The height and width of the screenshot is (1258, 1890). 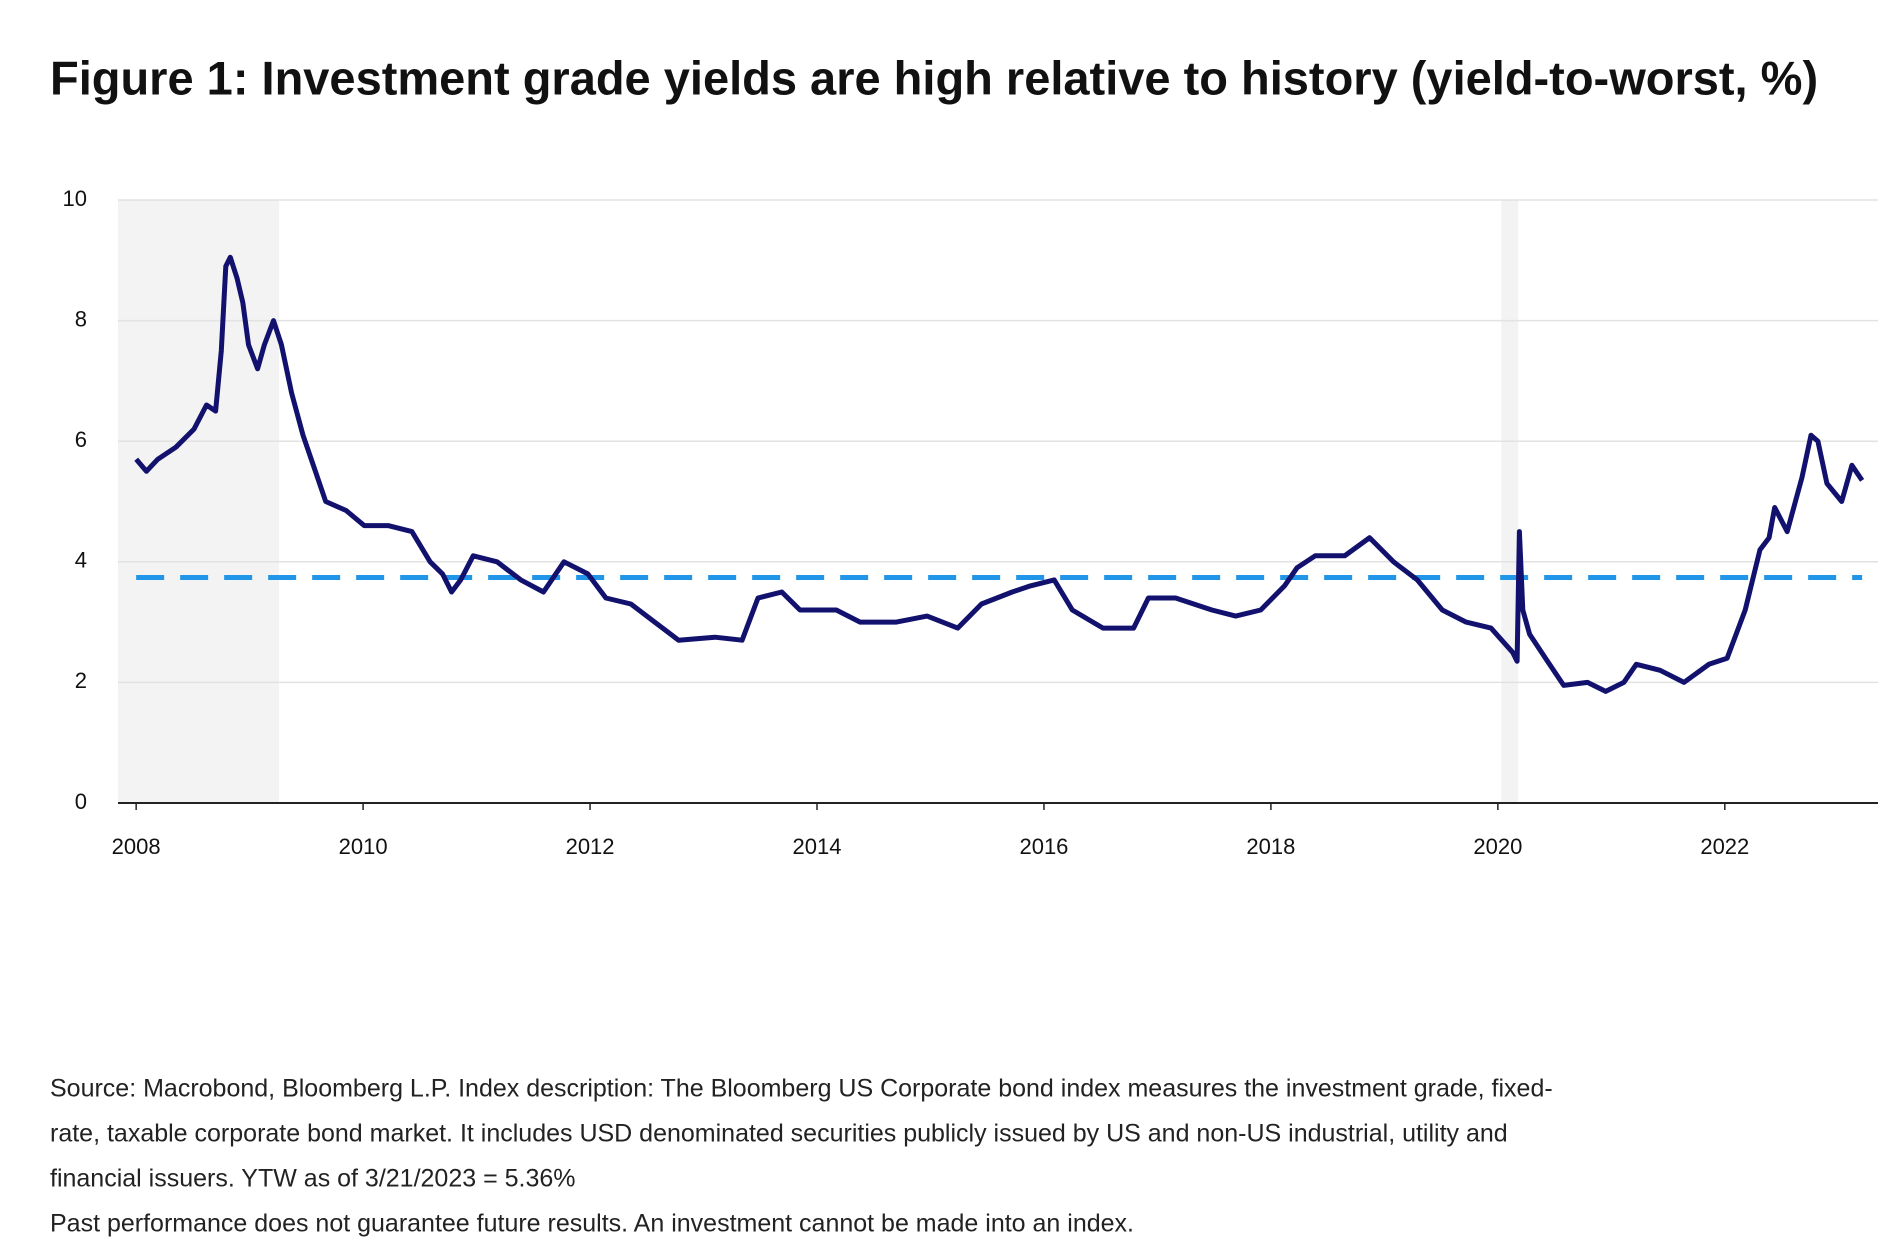 What do you see at coordinates (817, 846) in the screenshot?
I see `x-tick-label: 2014` at bounding box center [817, 846].